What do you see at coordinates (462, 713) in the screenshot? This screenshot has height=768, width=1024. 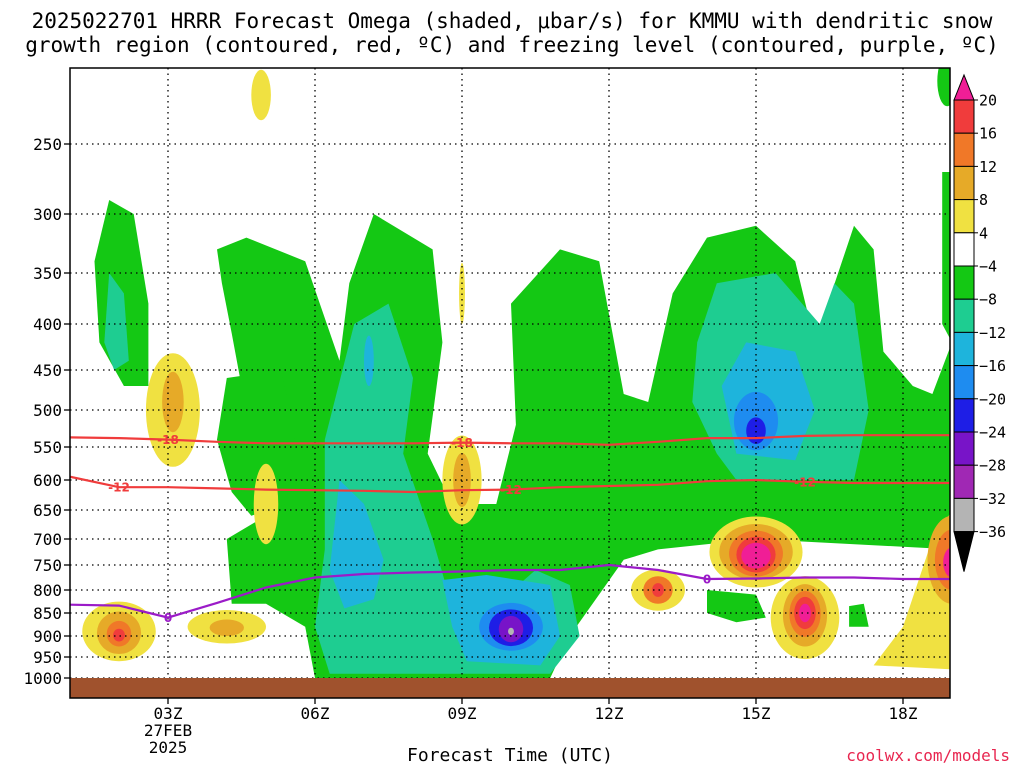 I see `x-tick-label: 09Z` at bounding box center [462, 713].